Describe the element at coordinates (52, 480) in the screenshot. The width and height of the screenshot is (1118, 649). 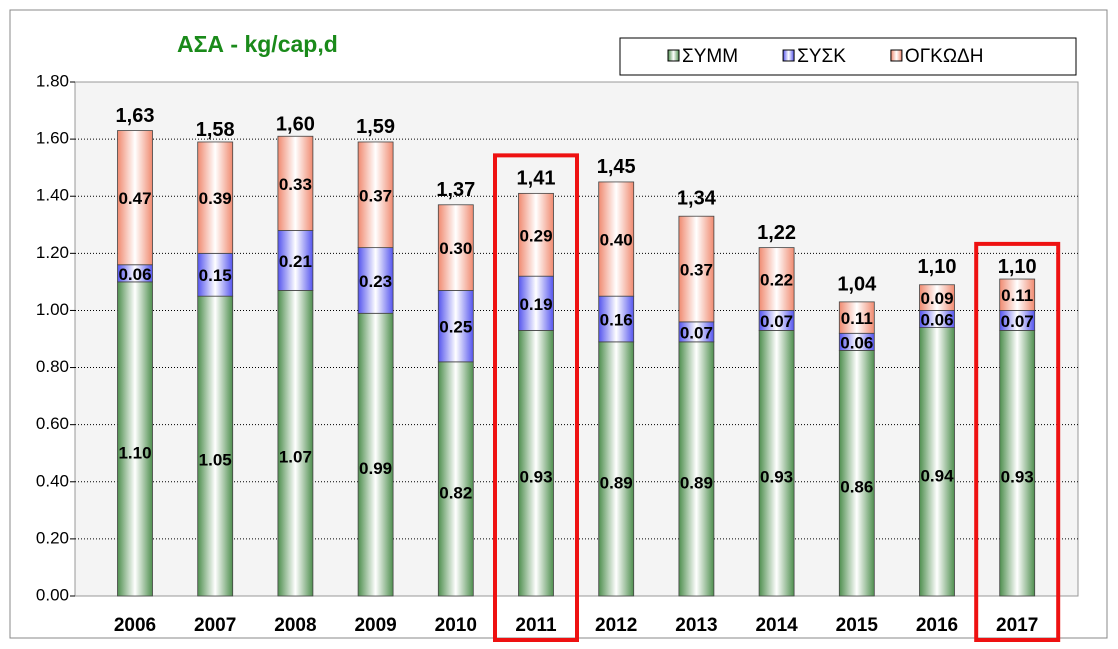
I see `y-tick-label: 0.40` at that location.